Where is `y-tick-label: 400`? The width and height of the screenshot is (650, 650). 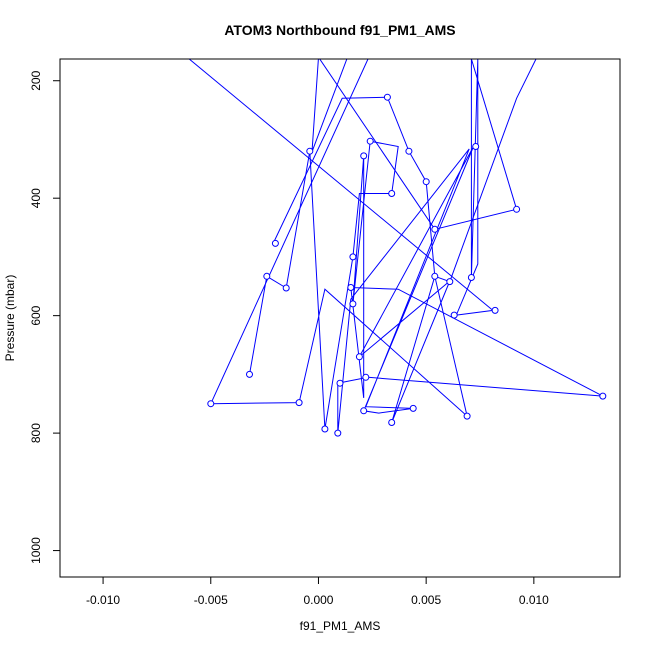
y-tick-label: 400 is located at coordinates (36, 198).